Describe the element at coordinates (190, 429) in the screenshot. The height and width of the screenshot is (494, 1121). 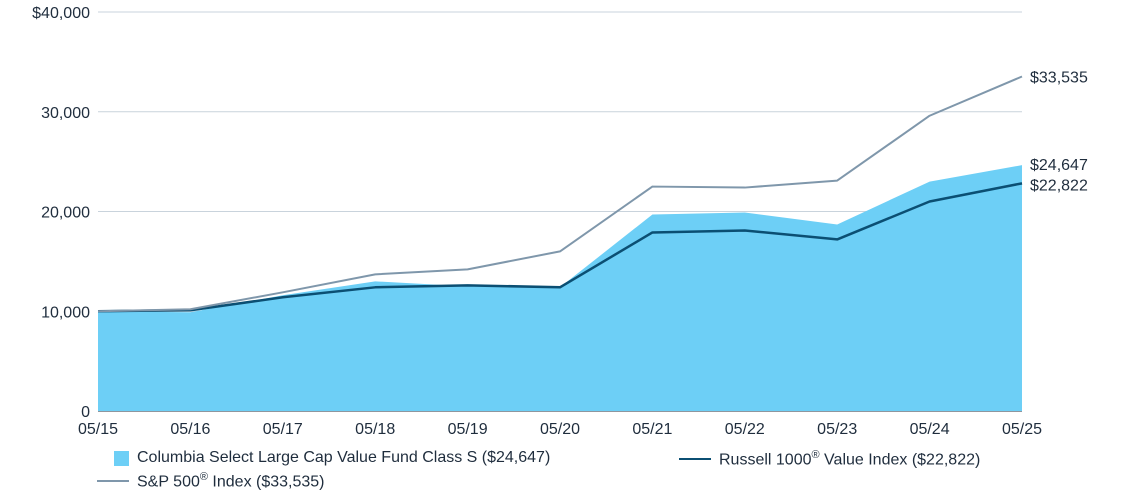
I see `x-tick-label: 05/16` at that location.